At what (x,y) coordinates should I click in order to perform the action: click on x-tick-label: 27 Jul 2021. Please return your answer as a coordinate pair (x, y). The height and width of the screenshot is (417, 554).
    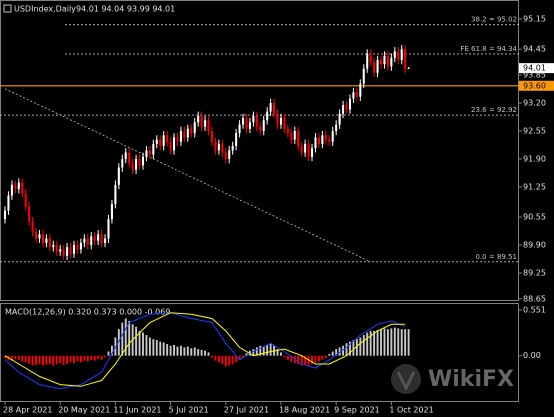
    Looking at the image, I should click on (246, 410).